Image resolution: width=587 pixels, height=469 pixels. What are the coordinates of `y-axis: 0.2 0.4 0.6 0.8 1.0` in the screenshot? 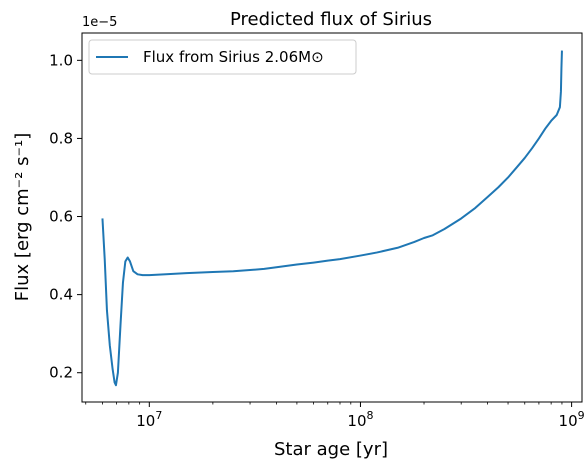 It's located at (65, 216).